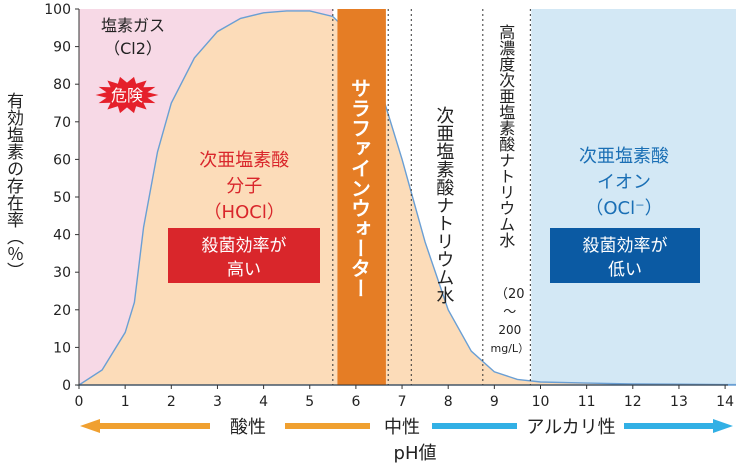 The height and width of the screenshot is (465, 736). What do you see at coordinates (62, 85) in the screenshot?
I see `y-tick-label: 80` at bounding box center [62, 85].